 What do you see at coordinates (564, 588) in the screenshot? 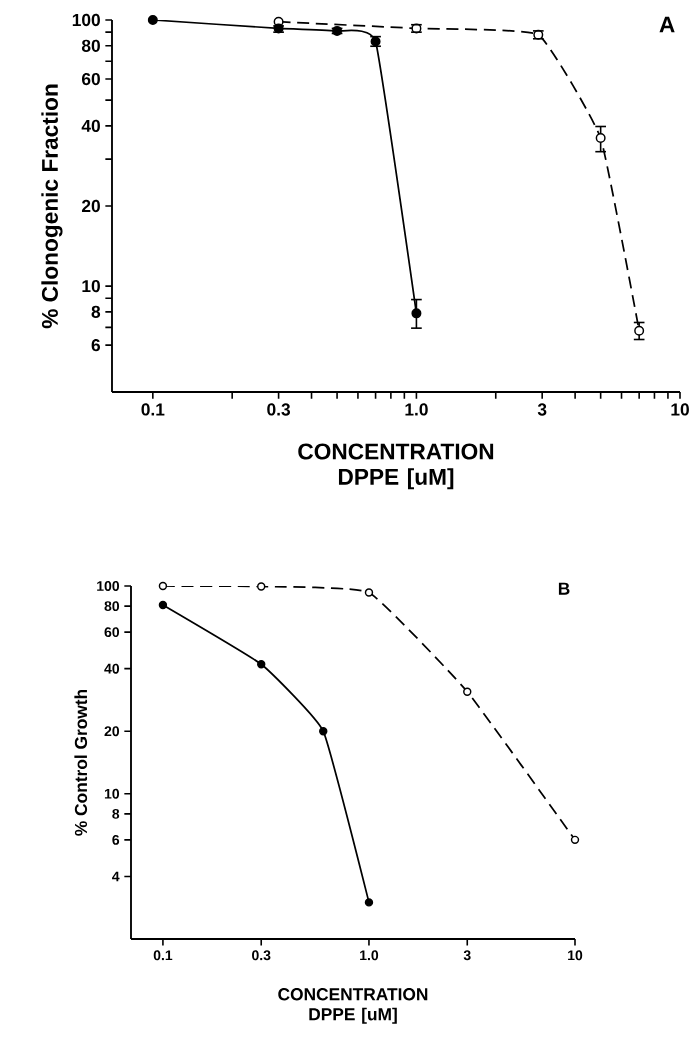
I see `chart-title: B` at bounding box center [564, 588].